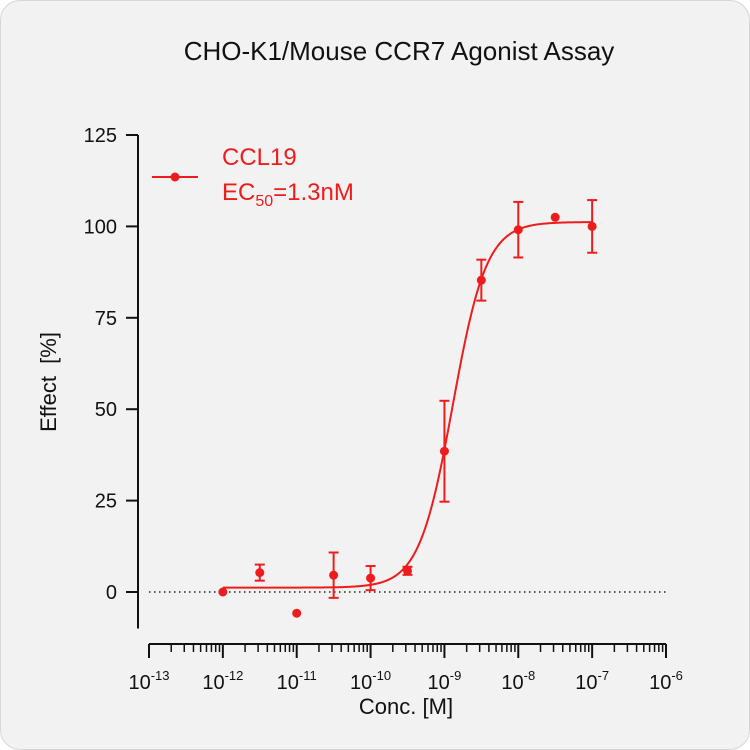 This screenshot has width=750, height=750. I want to click on x-tick-label: 10⁻⁸, so click(518, 681).